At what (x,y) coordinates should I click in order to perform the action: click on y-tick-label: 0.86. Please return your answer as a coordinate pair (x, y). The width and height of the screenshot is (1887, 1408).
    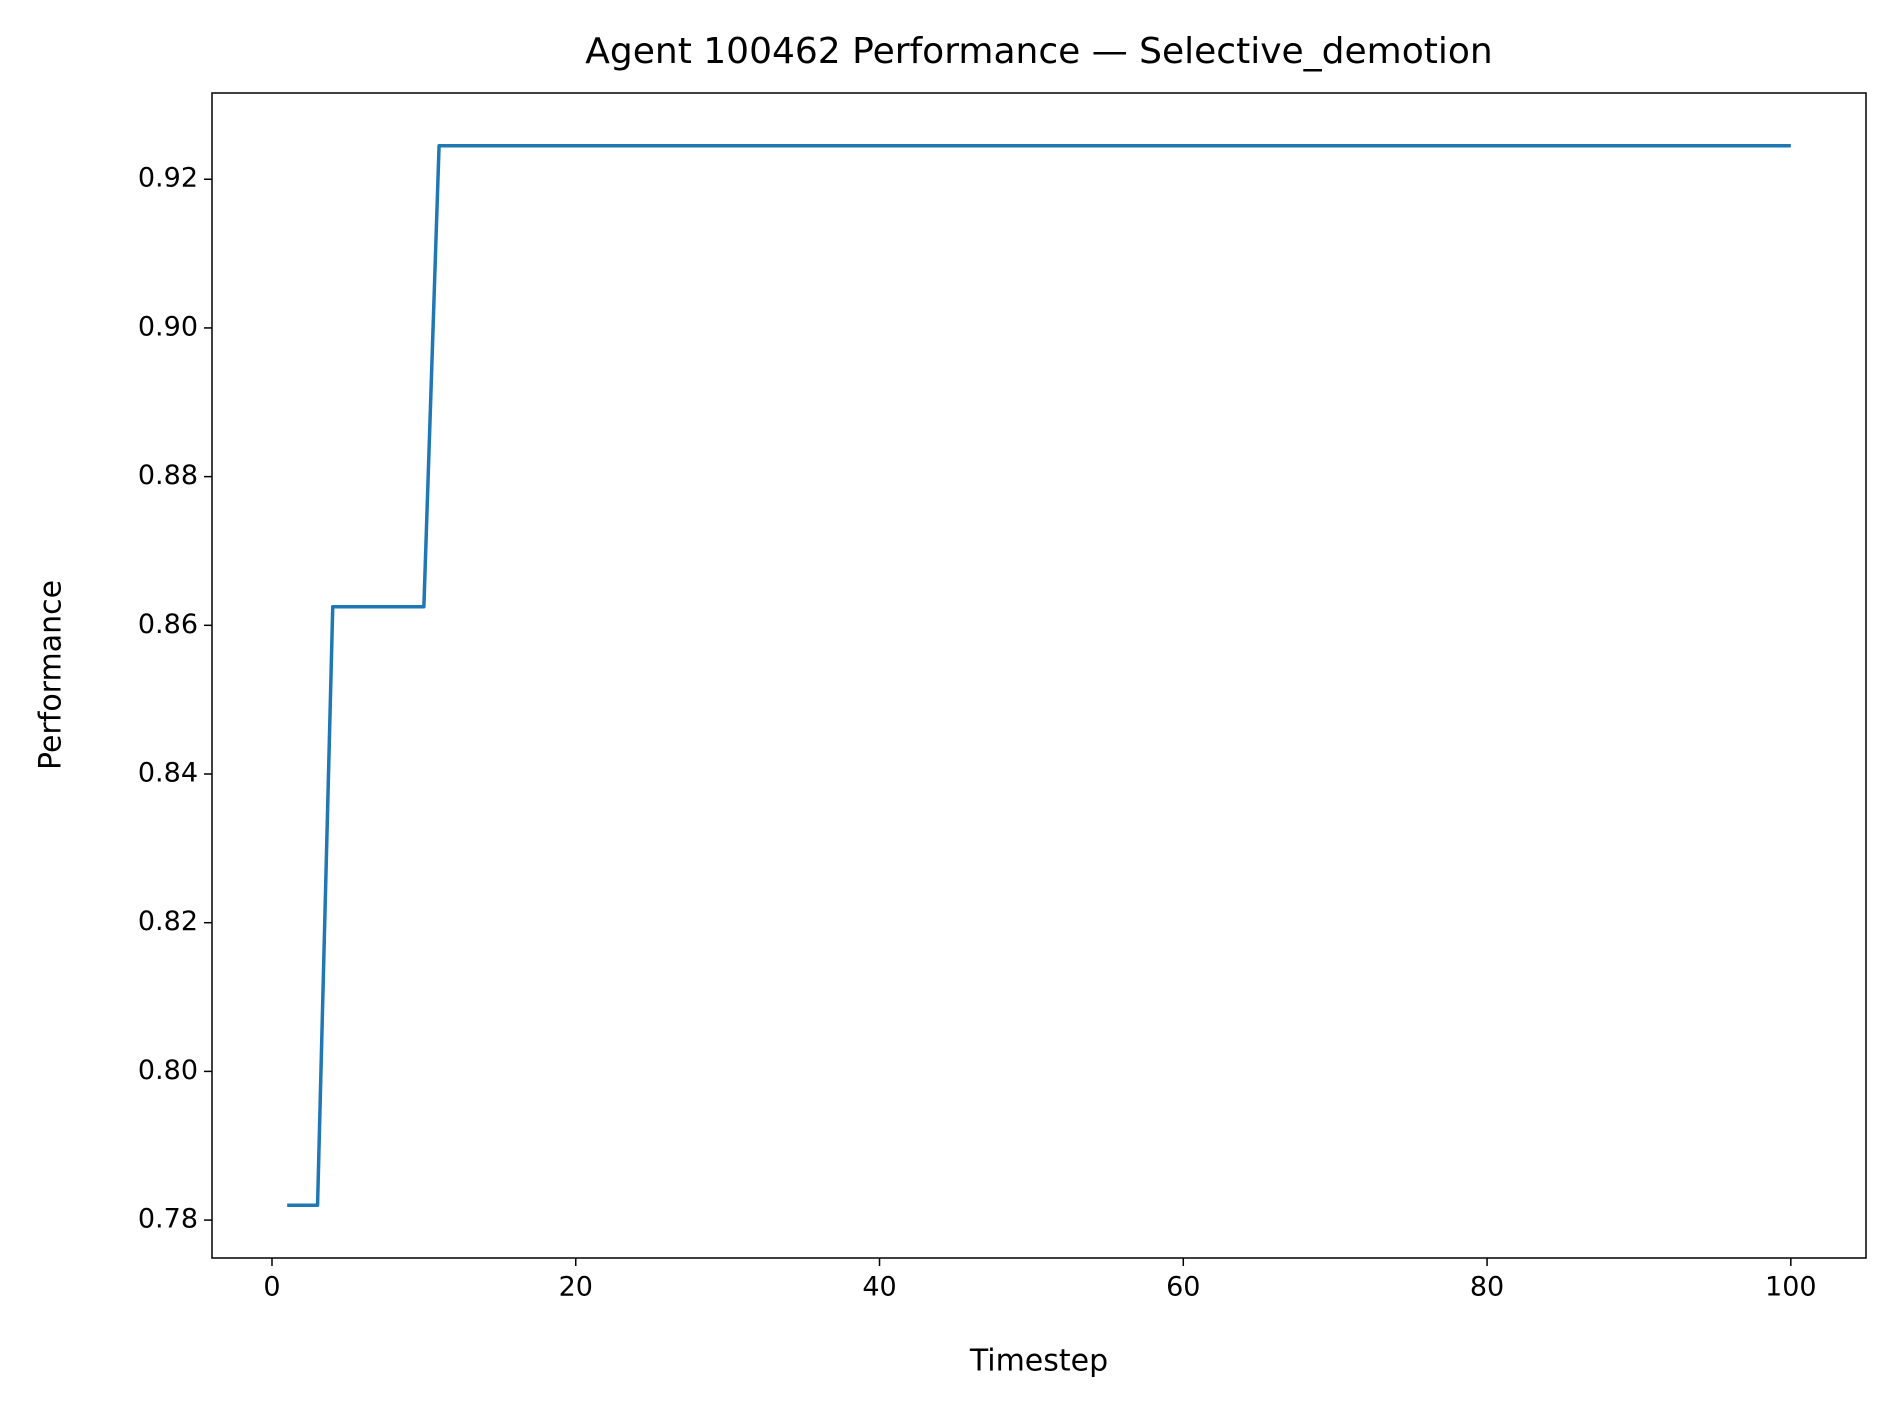
    Looking at the image, I should click on (168, 624).